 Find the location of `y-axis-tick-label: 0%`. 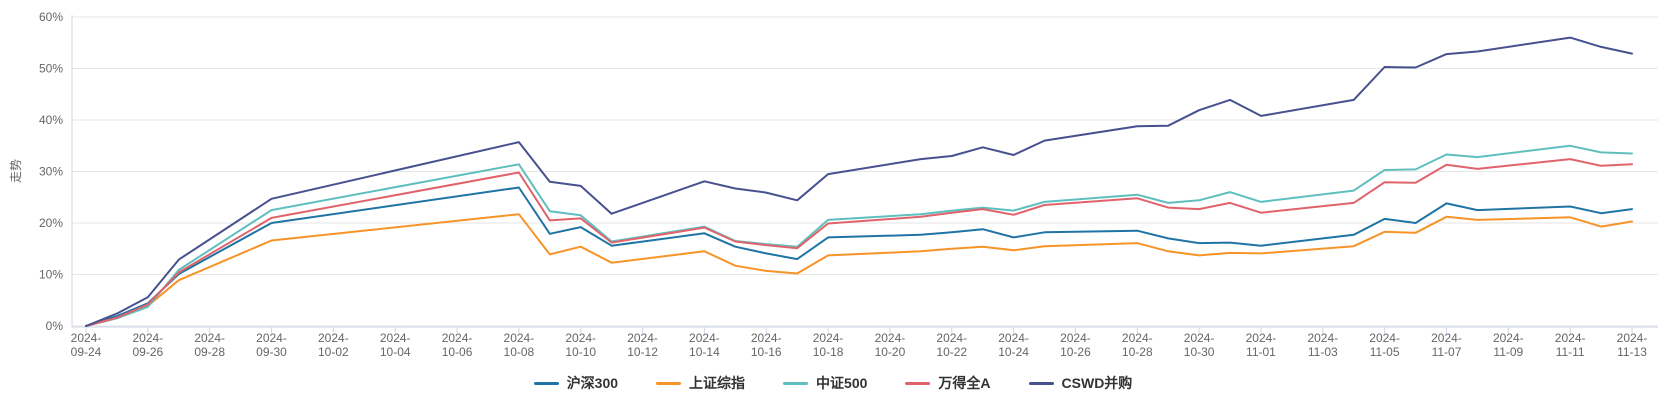

y-axis-tick-label: 0% is located at coordinates (55, 326).